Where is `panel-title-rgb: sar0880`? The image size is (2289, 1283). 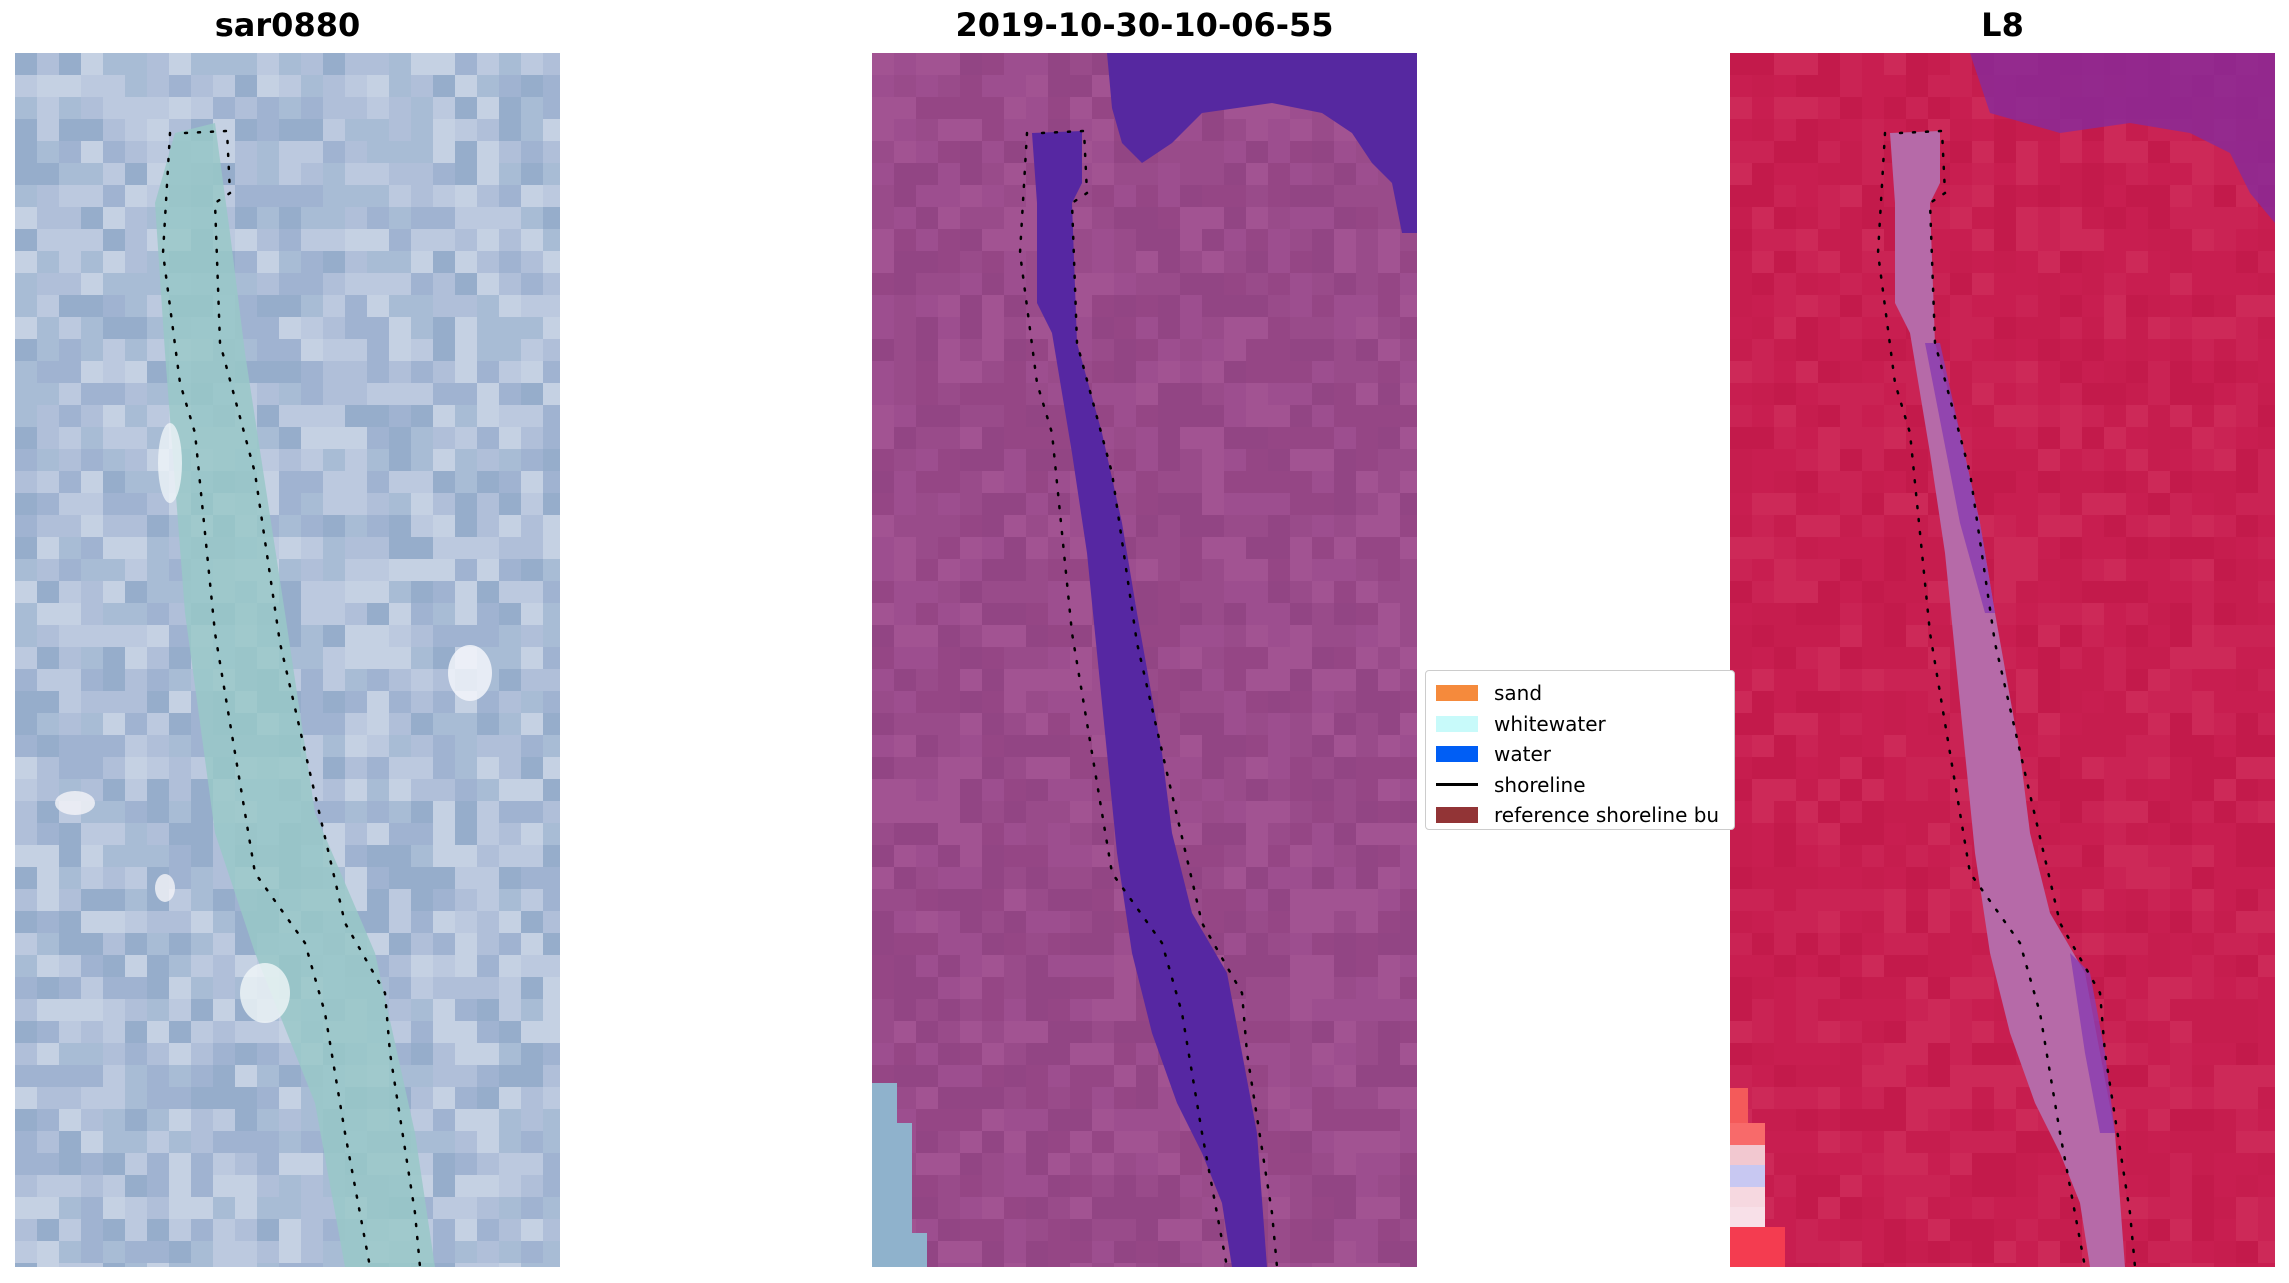 panel-title-rgb: sar0880 is located at coordinates (287, 25).